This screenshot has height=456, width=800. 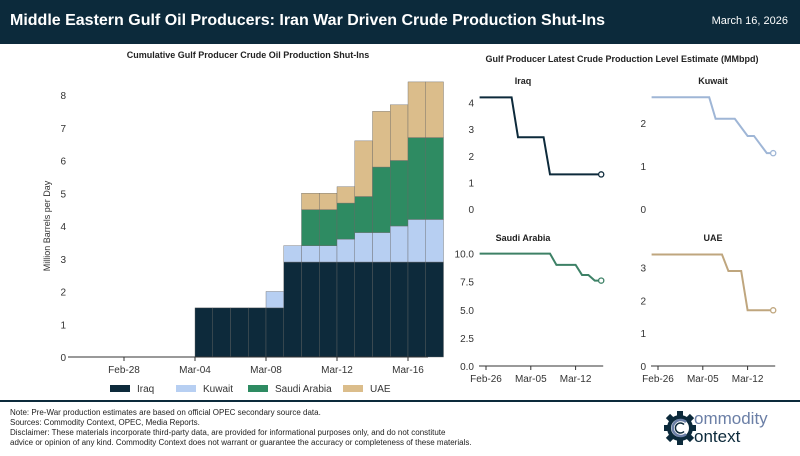 What do you see at coordinates (713, 81) in the screenshot?
I see `panel-title: Kuwait` at bounding box center [713, 81].